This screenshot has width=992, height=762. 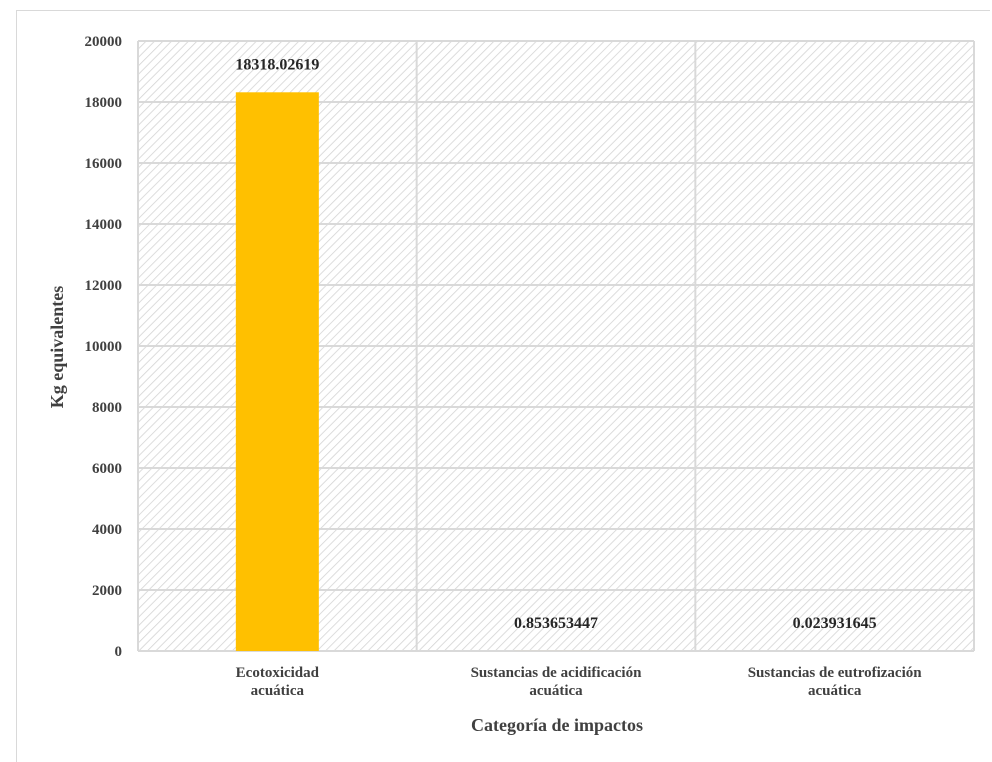 What do you see at coordinates (57, 347) in the screenshot?
I see `y-axis-title: Kg equivalentes` at bounding box center [57, 347].